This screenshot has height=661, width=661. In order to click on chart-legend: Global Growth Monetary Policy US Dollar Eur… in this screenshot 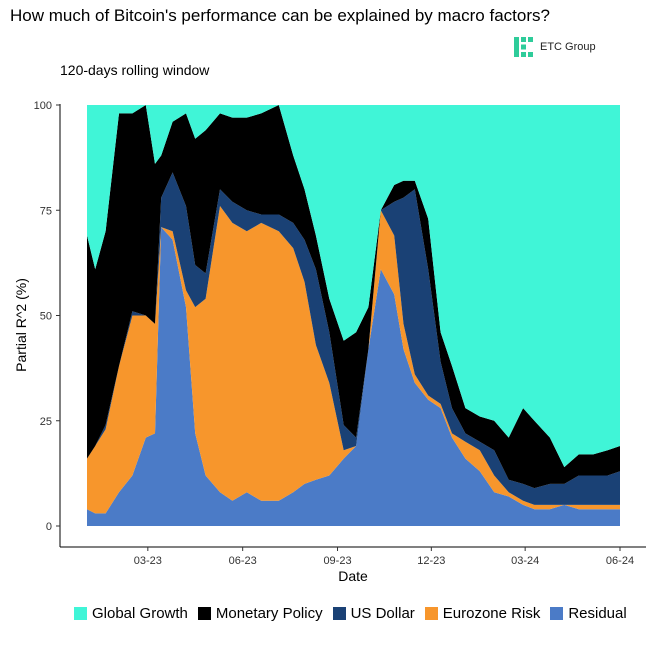, I will do `click(355, 613)`.